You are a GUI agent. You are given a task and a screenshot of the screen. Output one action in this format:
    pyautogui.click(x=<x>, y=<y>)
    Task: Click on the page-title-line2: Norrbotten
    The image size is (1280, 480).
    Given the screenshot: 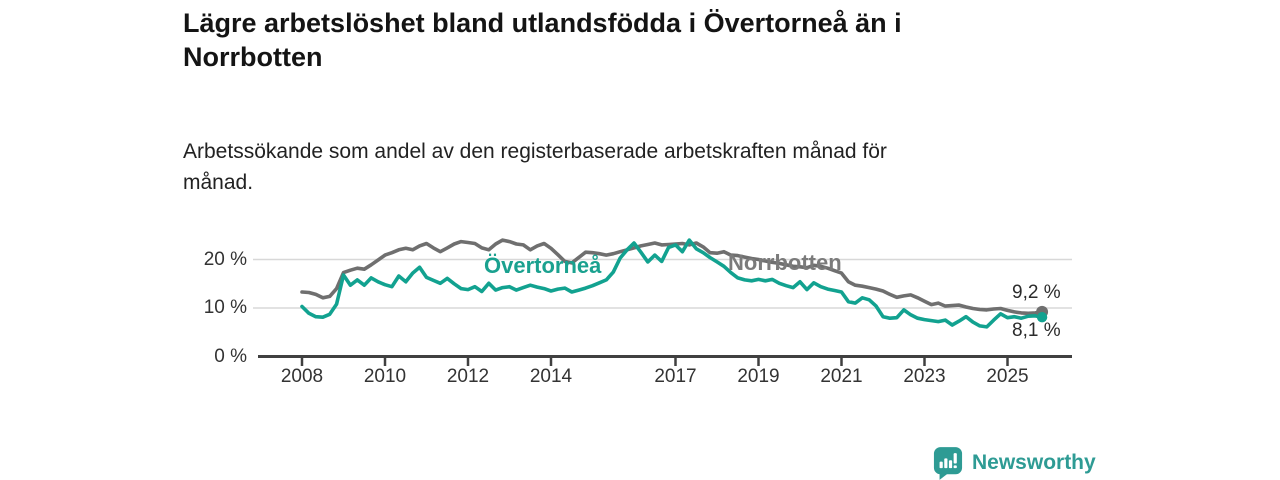 What is the action you would take?
    pyautogui.click(x=253, y=57)
    